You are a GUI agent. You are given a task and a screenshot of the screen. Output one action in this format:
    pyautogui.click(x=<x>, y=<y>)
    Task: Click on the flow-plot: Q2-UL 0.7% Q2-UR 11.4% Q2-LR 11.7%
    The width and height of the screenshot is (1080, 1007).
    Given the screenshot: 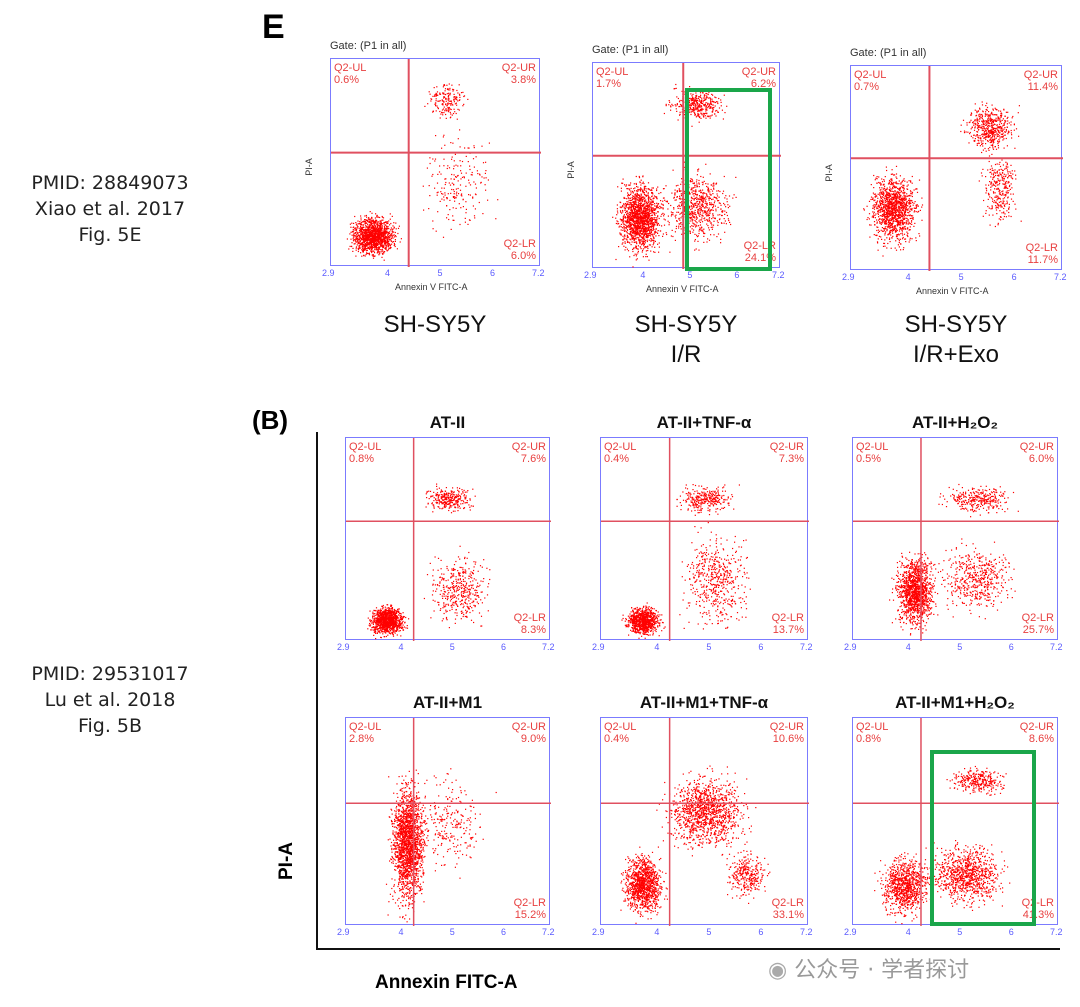 What is the action you would take?
    pyautogui.click(x=956, y=168)
    